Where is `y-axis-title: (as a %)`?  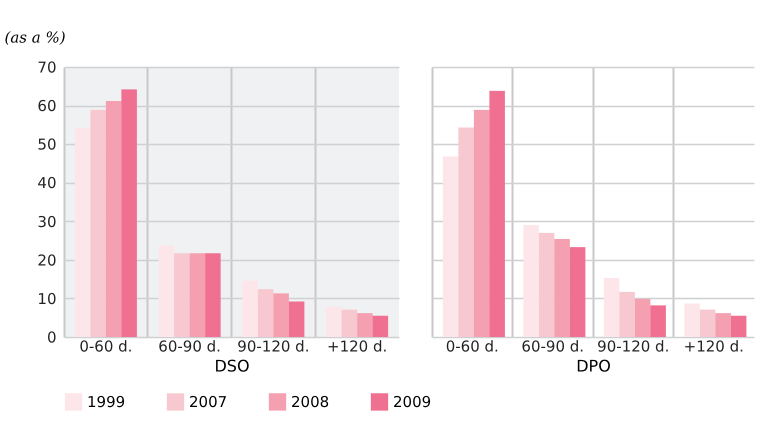 y-axis-title: (as a %) is located at coordinates (35, 37).